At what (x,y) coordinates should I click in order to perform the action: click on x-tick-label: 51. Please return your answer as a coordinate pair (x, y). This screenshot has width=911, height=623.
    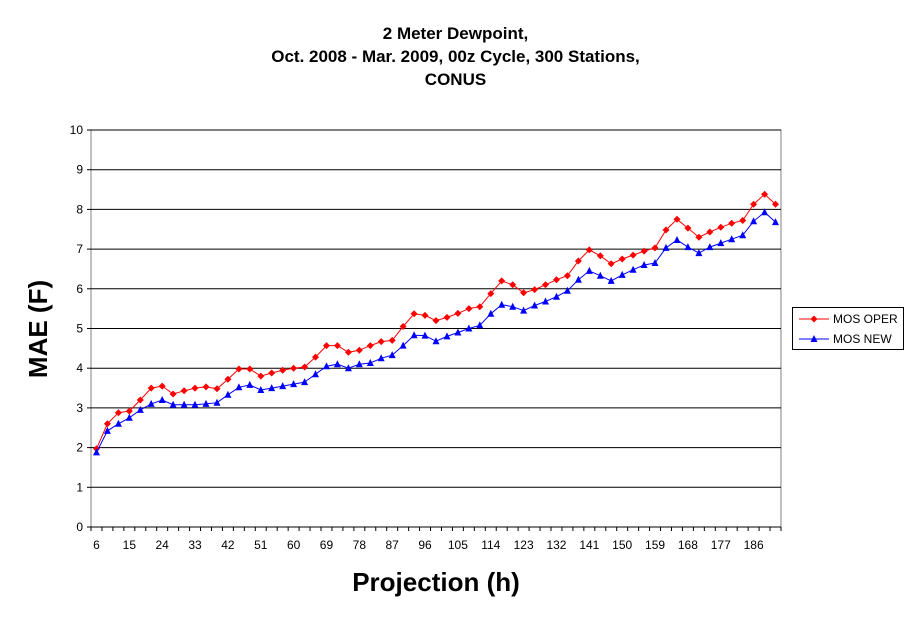
    Looking at the image, I should click on (261, 545).